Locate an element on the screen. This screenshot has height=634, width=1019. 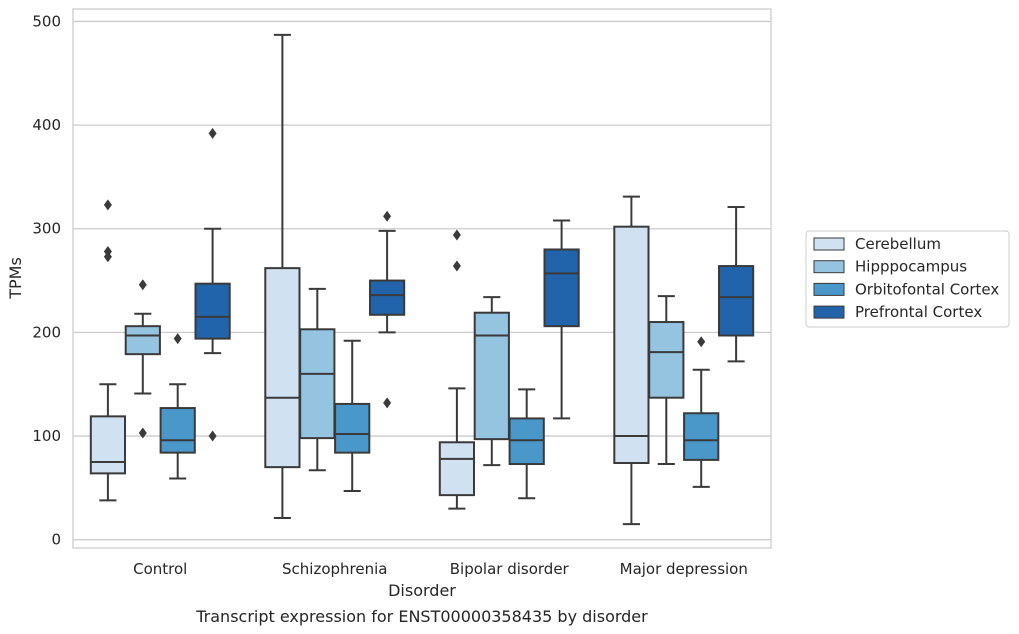
x-axis-label: Disorder is located at coordinates (422, 590).